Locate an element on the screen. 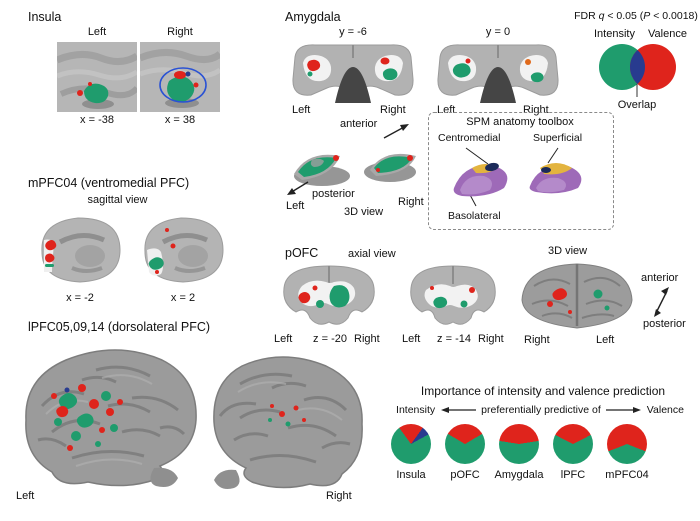 The width and height of the screenshot is (700, 521). pofc-slice2-left: Left is located at coordinates (411, 339).